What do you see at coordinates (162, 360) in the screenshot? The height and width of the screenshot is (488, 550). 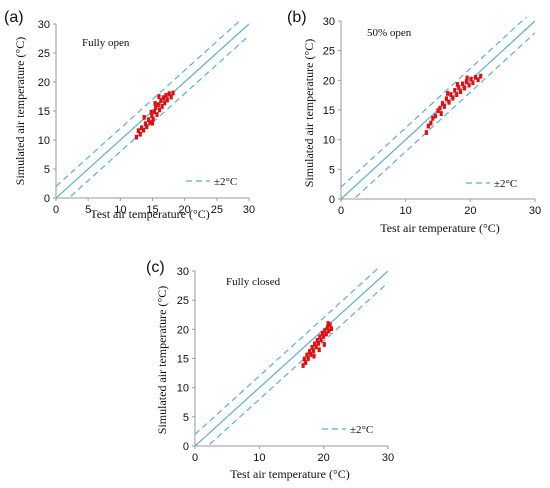 I see `panel-c-ylabel: Simulated air temperature (°C)` at bounding box center [162, 360].